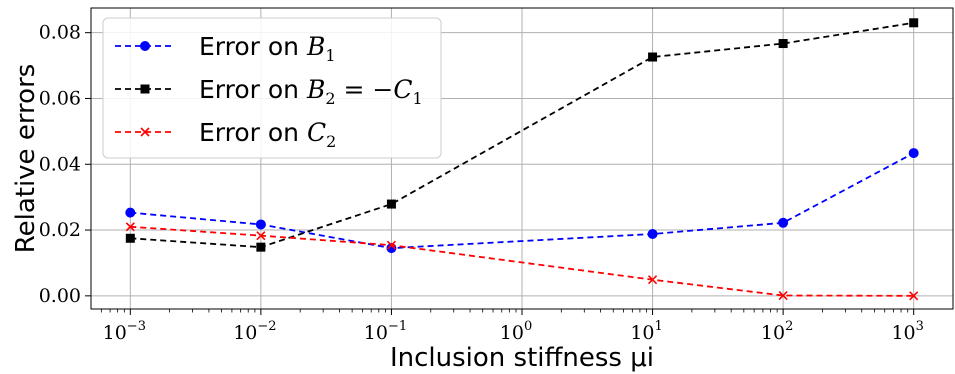  What do you see at coordinates (60, 164) in the screenshot?
I see `y-tick-label: 0.04` at bounding box center [60, 164].